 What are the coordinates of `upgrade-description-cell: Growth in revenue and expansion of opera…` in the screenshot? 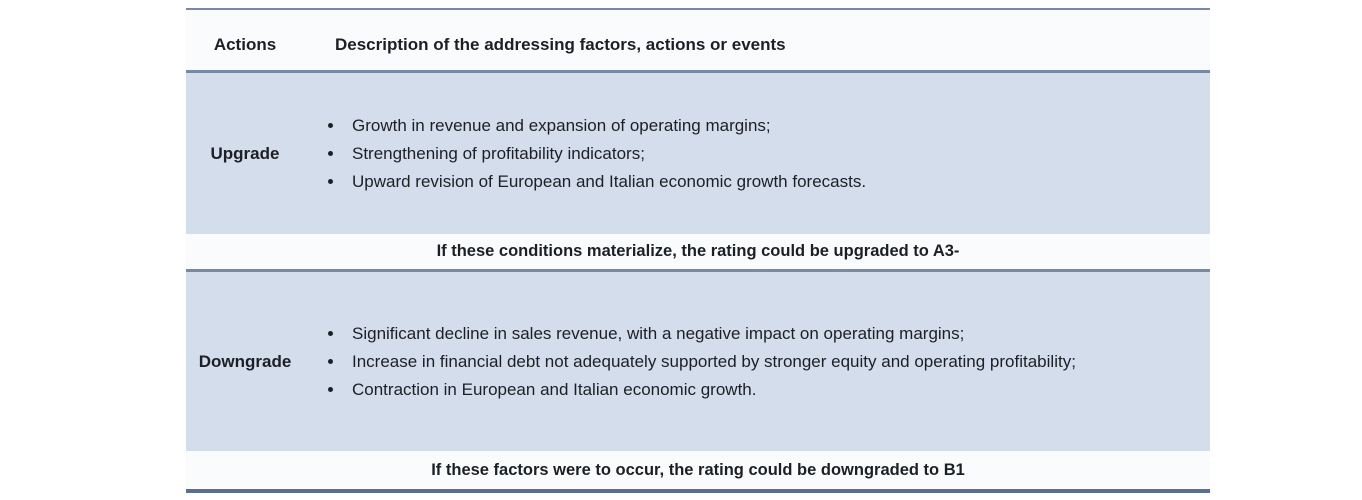 It's located at (757, 154).